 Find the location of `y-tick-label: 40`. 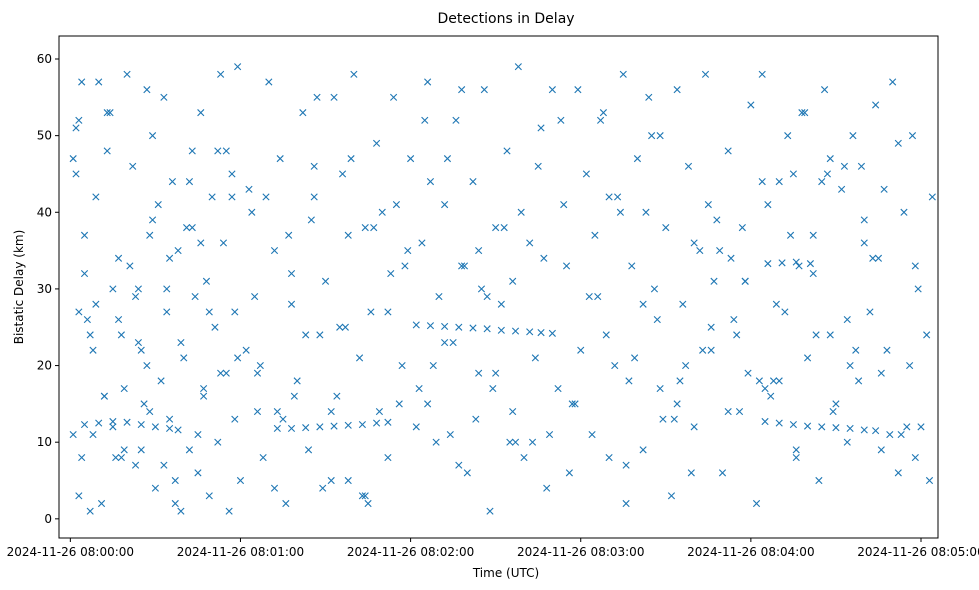

y-tick-label: 40 is located at coordinates (44, 212).